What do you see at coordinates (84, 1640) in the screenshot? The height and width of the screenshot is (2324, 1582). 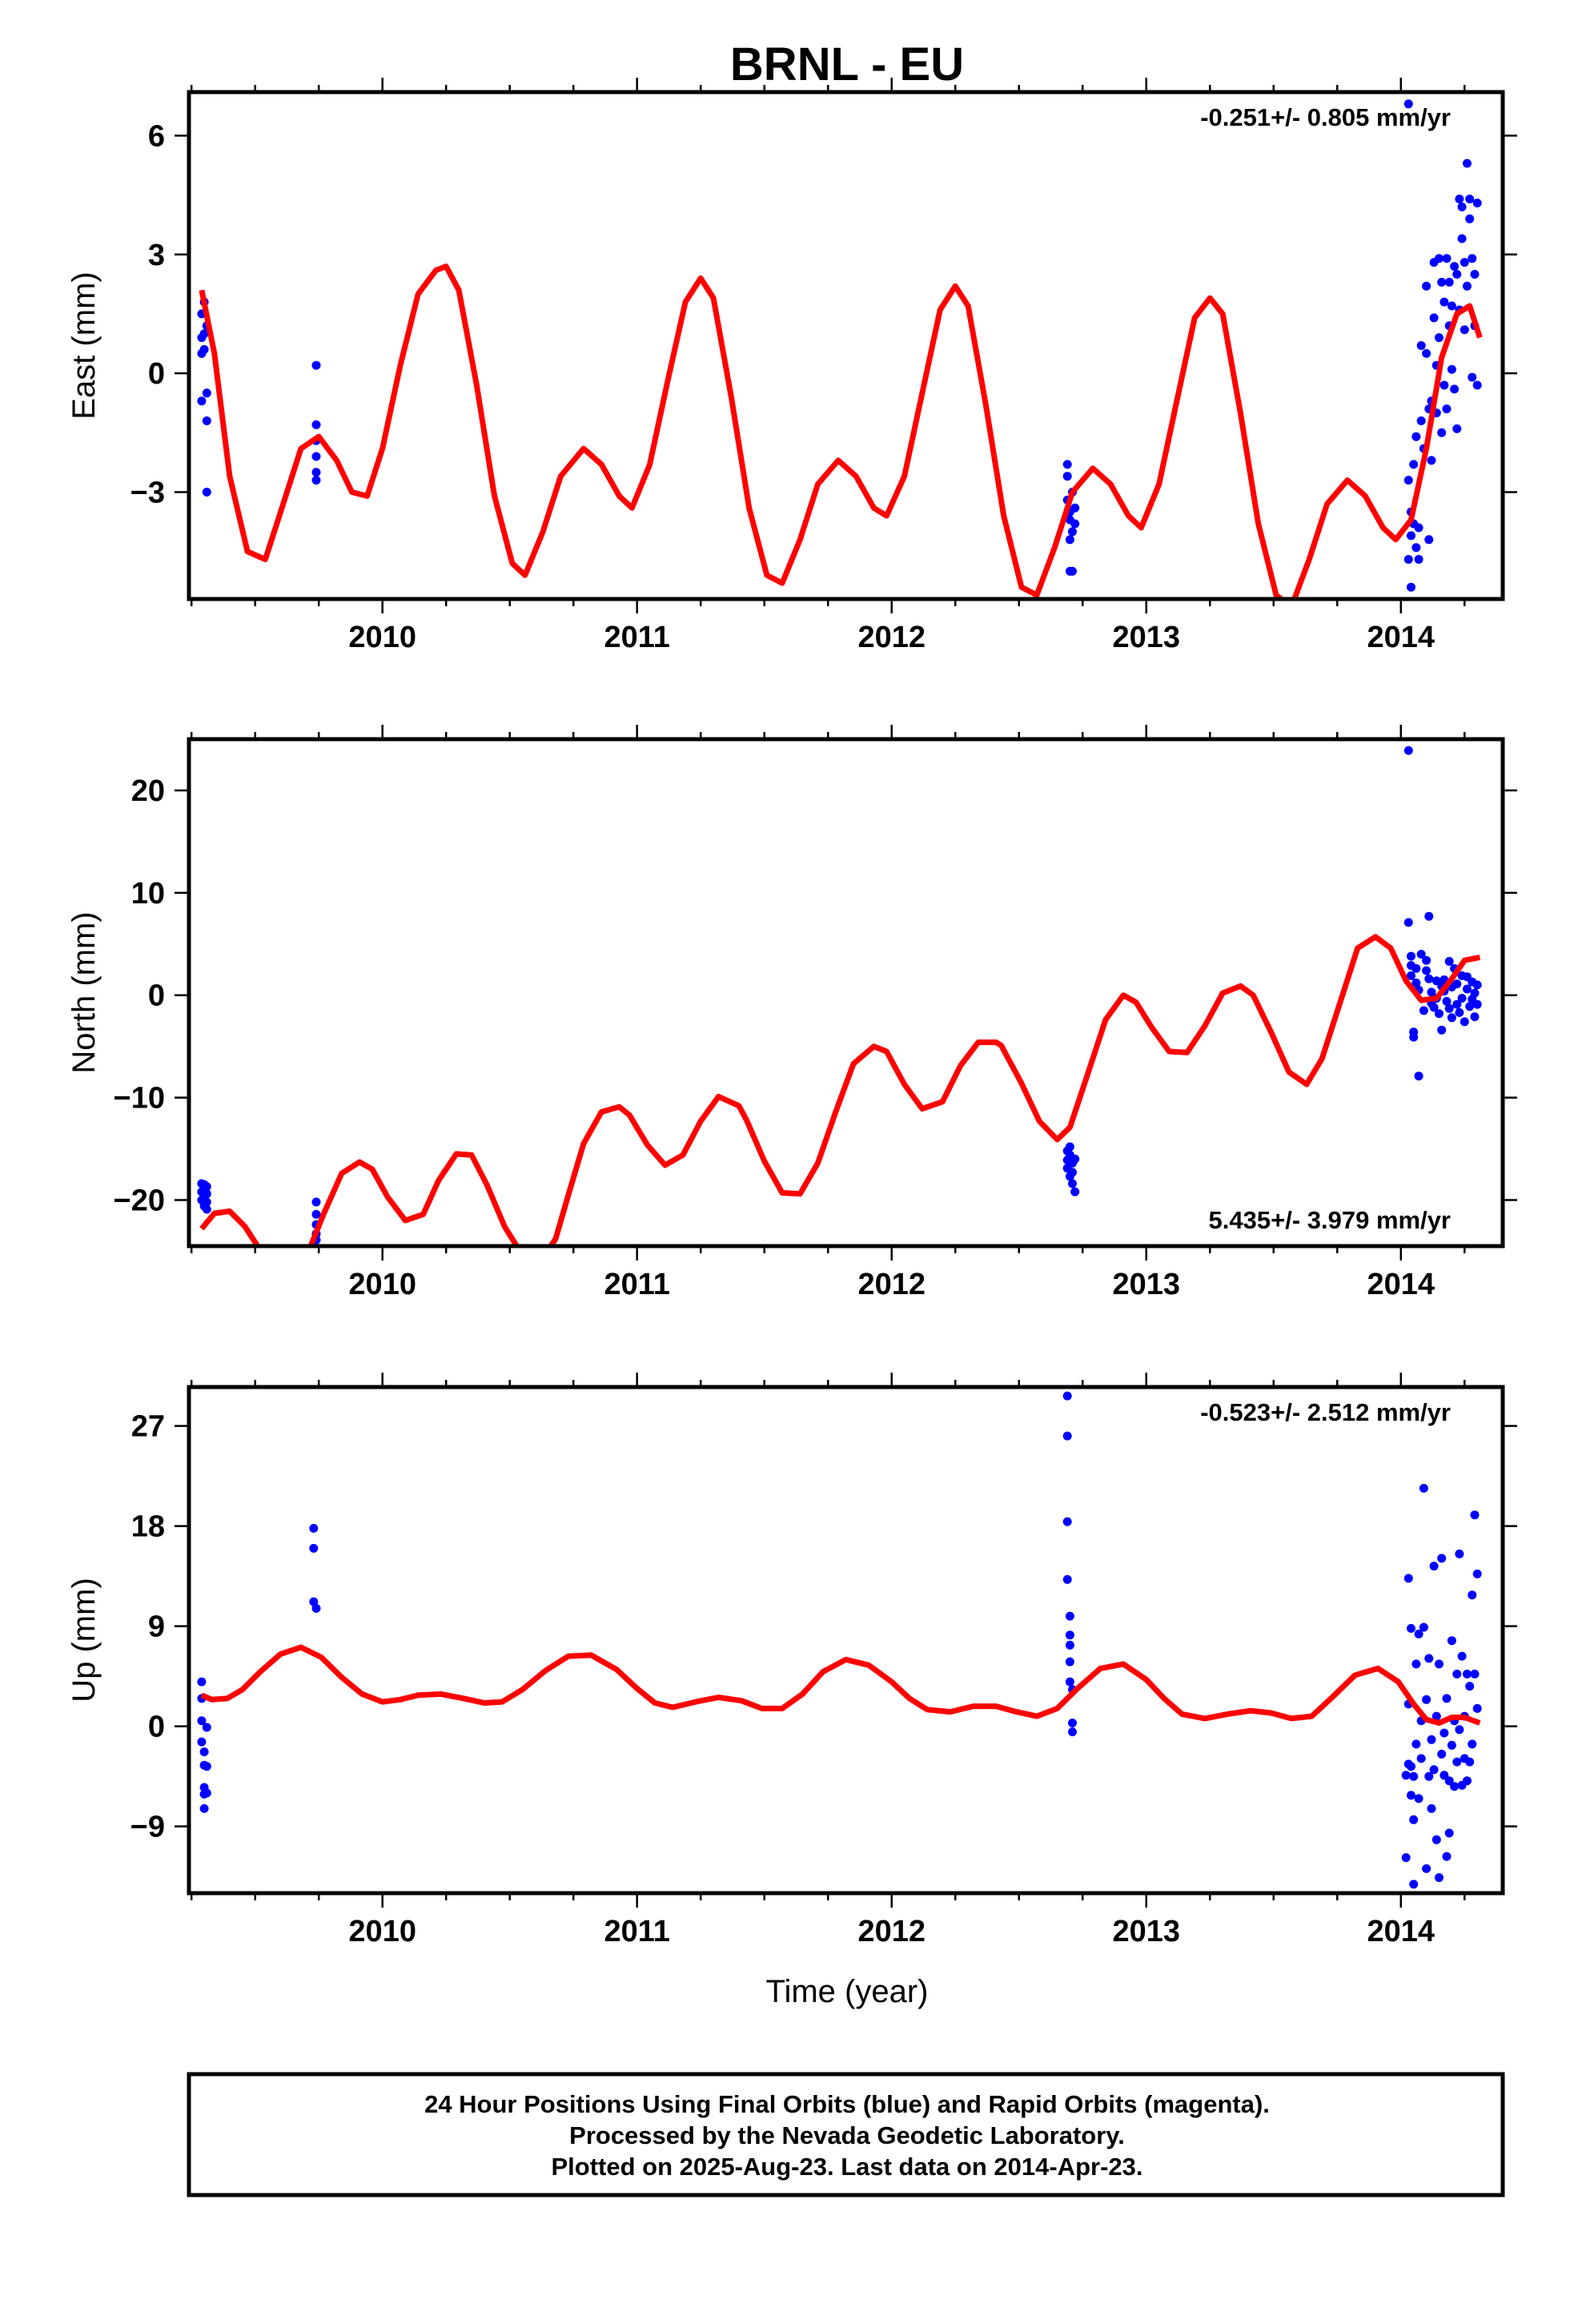 I see `y-axis-label: Up (mm)` at bounding box center [84, 1640].